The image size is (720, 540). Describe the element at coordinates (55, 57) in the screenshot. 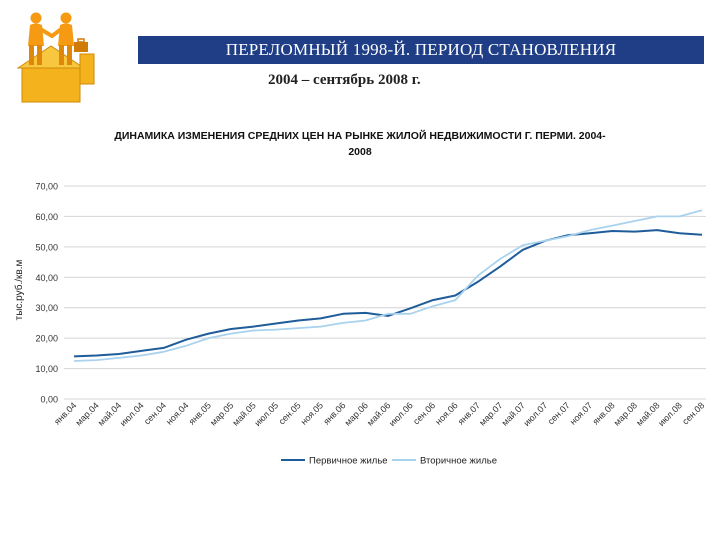

I see `handshake-people-icon` at that location.